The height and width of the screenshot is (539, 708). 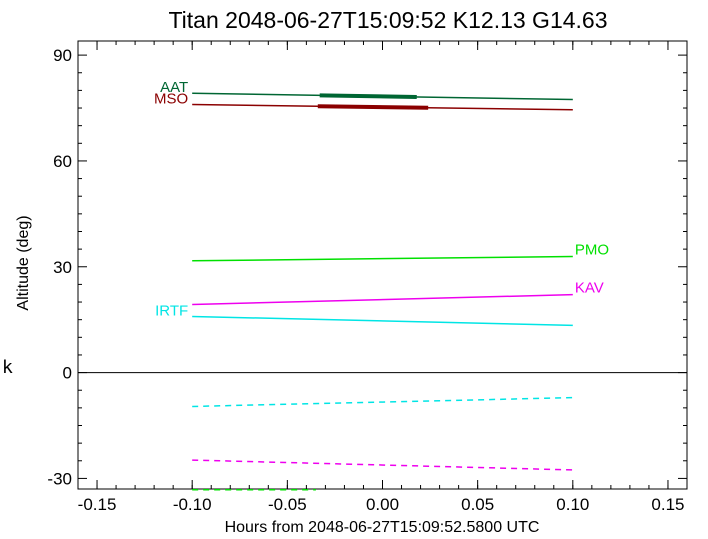 I want to click on x-tick-label: 0.05, so click(x=477, y=504).